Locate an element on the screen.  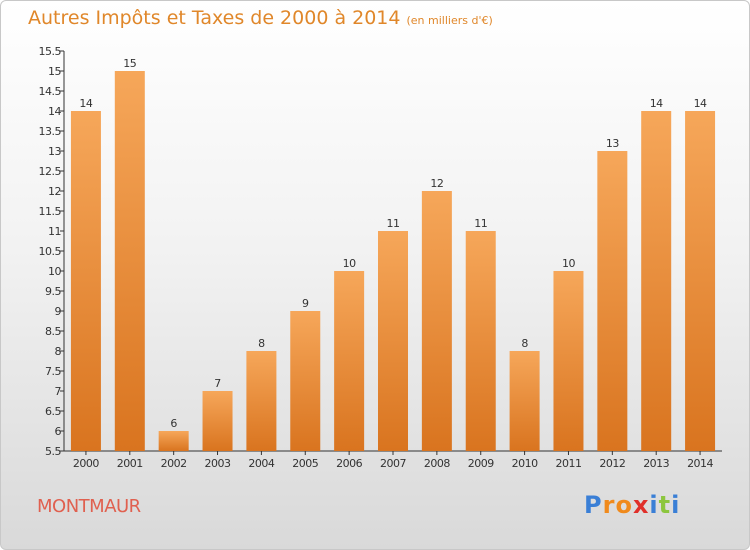
y-tick-label: 7 is located at coordinates (58, 391).